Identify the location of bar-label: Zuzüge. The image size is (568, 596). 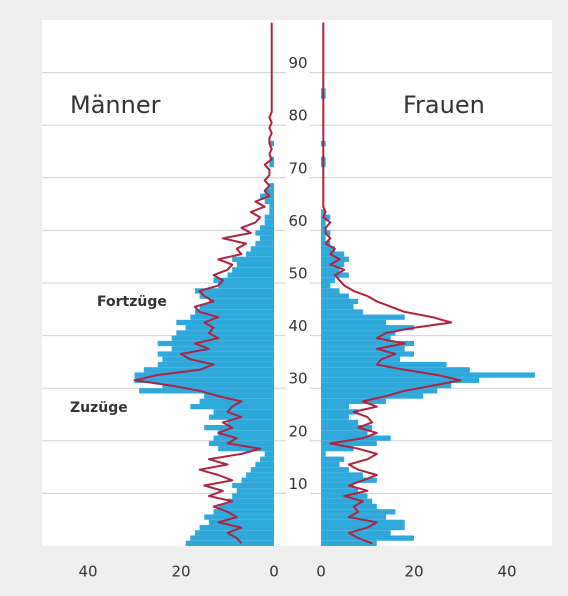
(99, 408).